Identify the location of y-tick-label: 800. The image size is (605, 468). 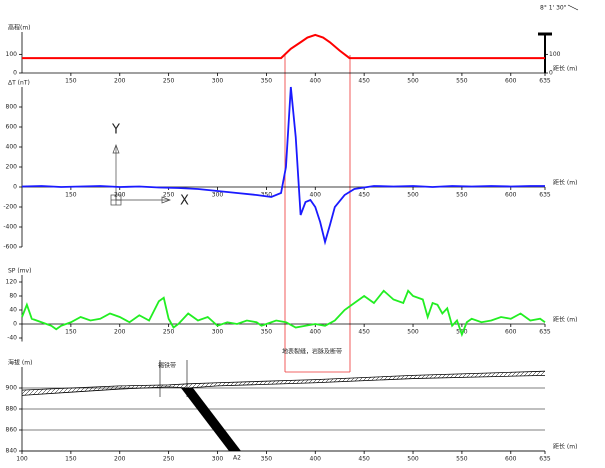
(12, 107).